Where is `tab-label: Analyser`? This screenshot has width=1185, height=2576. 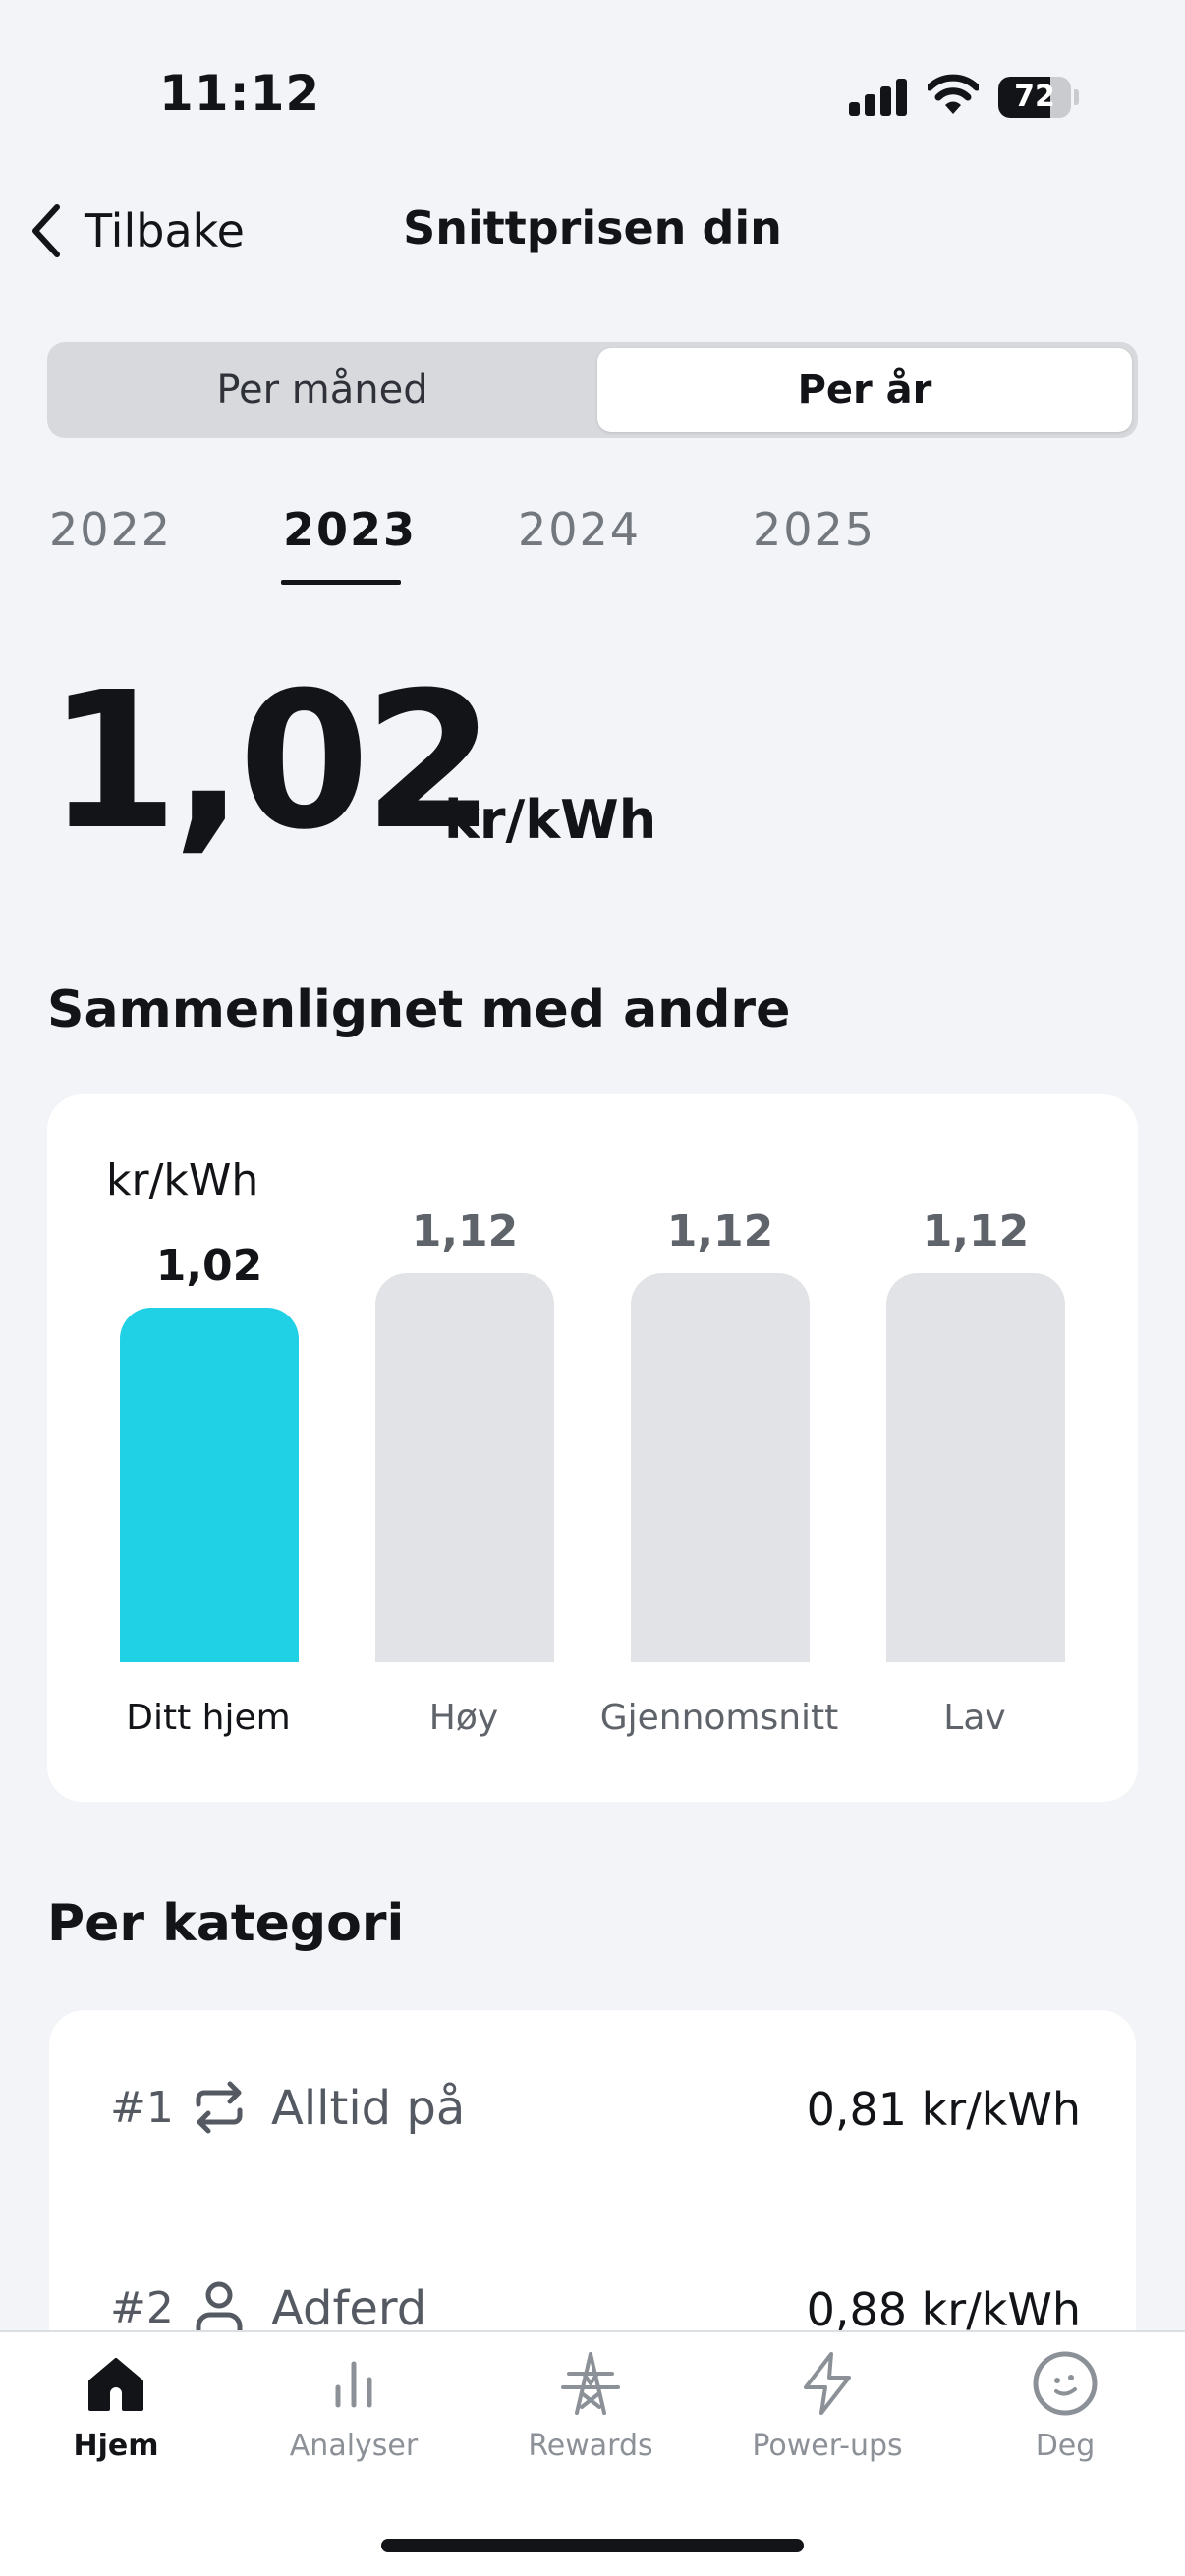
tab-label: Analyser is located at coordinates (354, 2446).